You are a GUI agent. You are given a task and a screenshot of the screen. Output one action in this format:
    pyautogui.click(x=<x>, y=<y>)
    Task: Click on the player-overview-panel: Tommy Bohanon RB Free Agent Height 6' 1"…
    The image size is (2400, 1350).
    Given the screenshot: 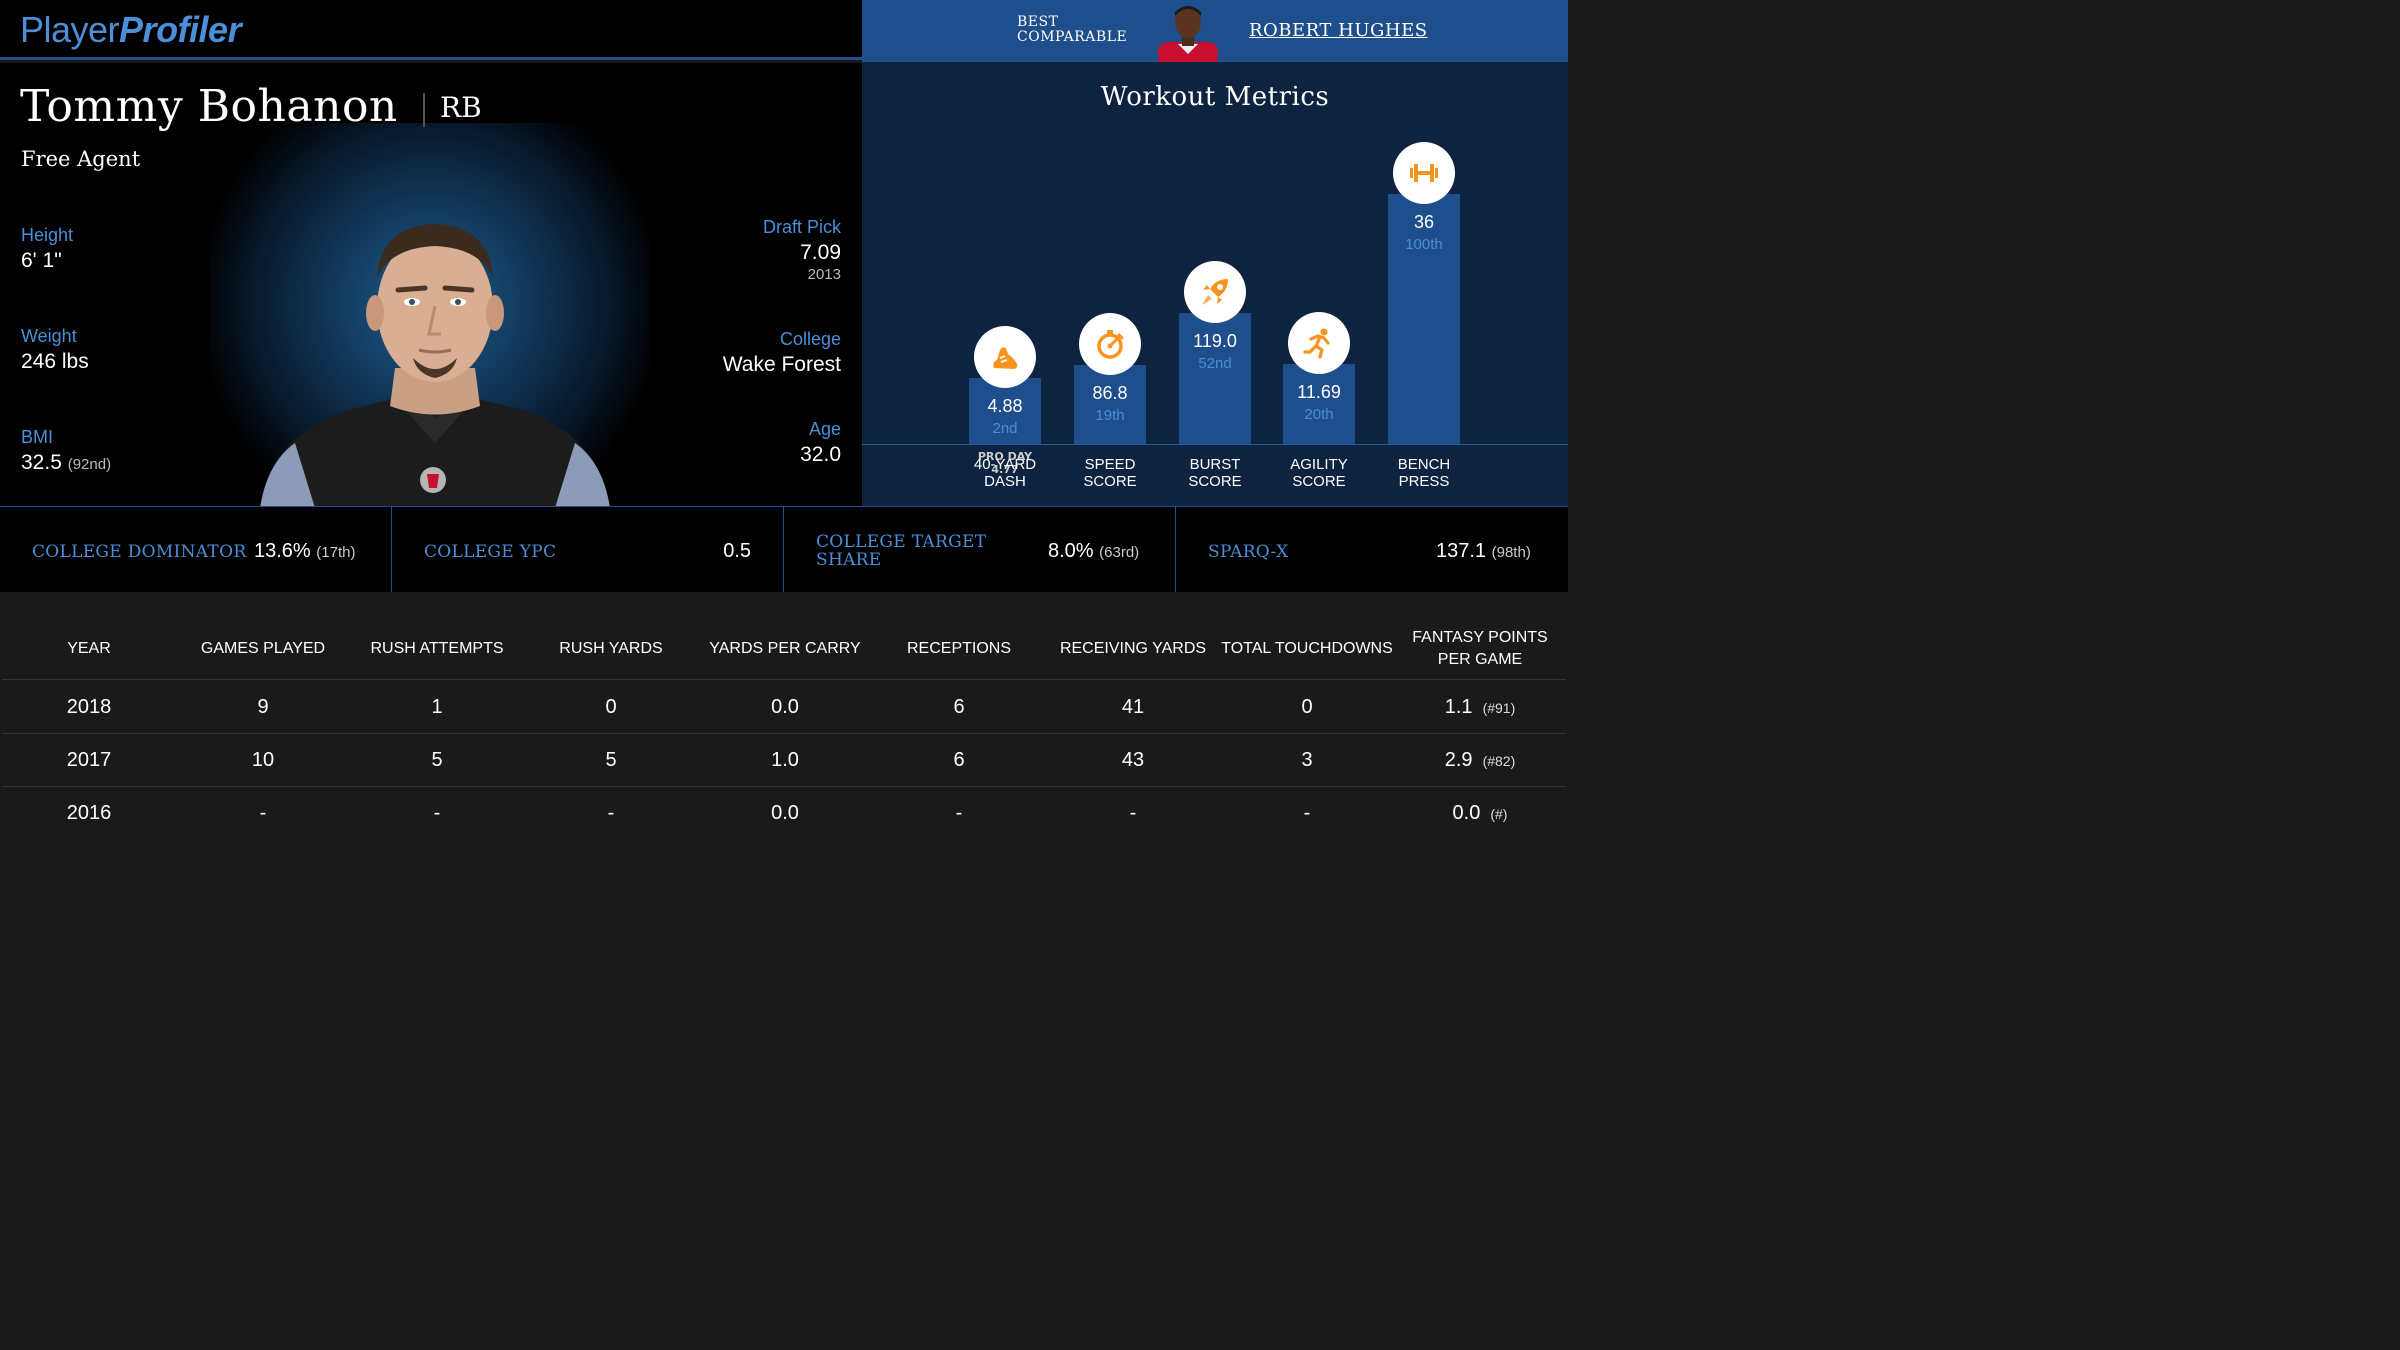 What is the action you would take?
    pyautogui.click(x=431, y=284)
    